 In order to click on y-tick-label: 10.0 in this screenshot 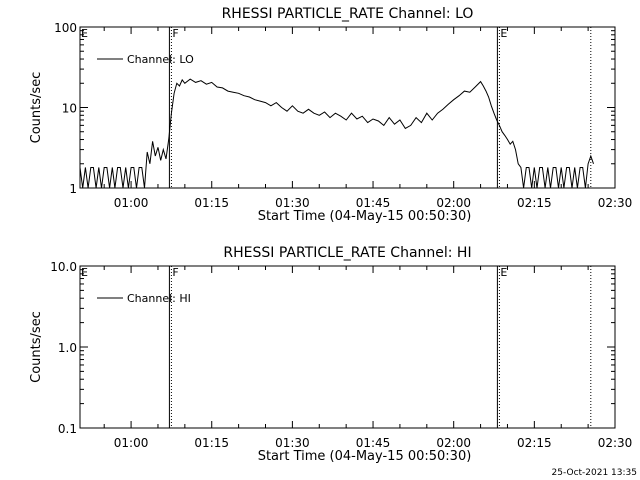, I will do `click(63, 267)`.